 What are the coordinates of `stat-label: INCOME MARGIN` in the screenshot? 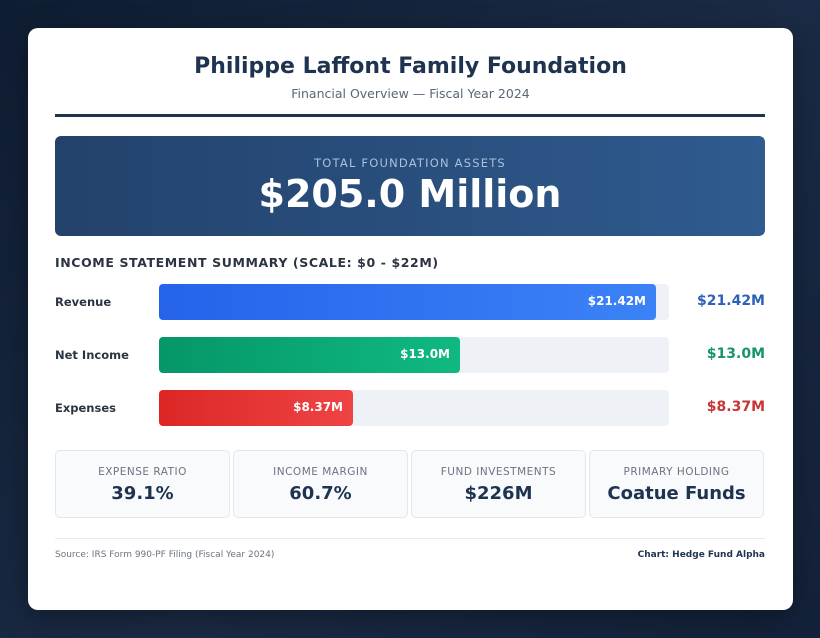 It's located at (320, 472).